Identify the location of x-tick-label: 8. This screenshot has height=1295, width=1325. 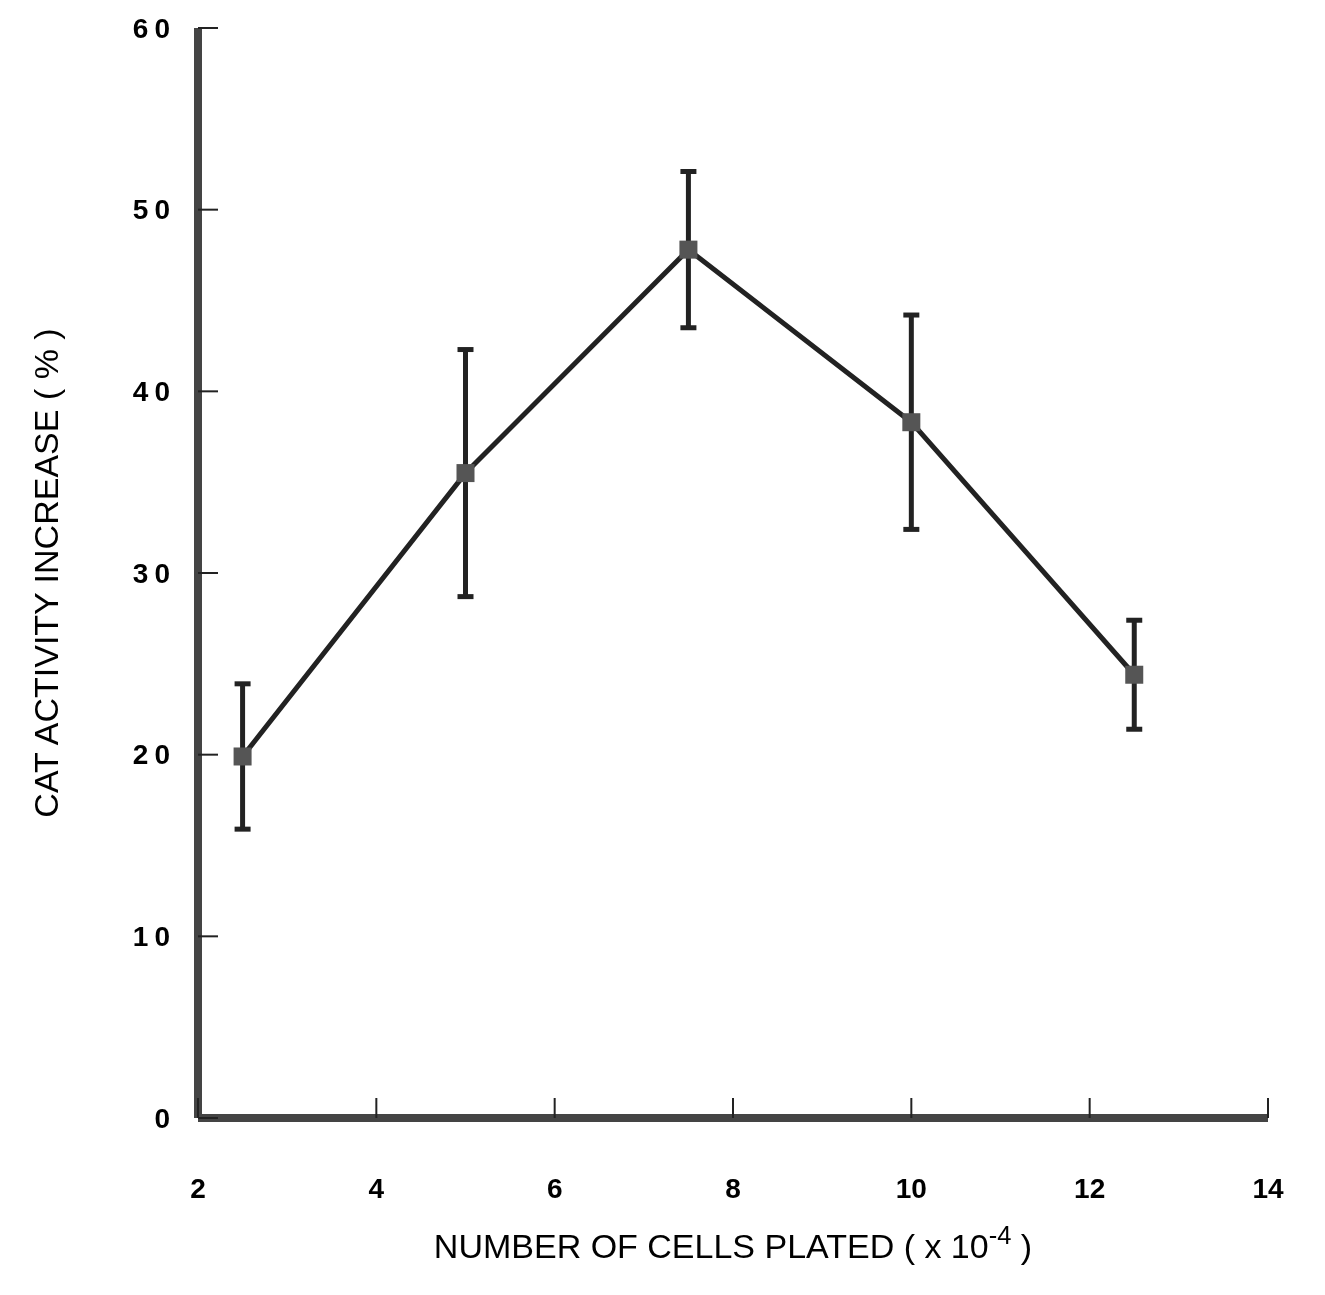
(733, 1188).